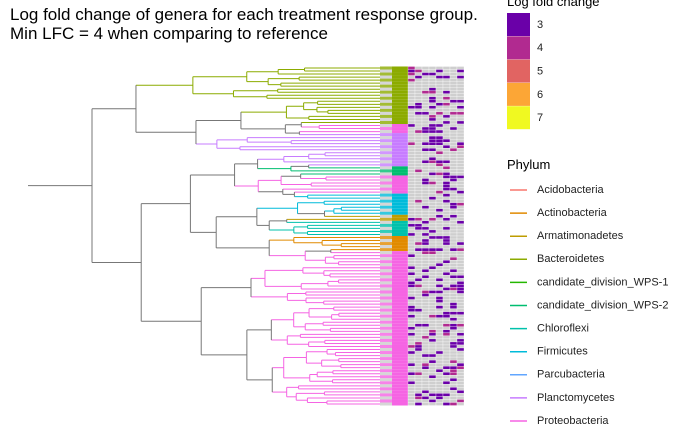  What do you see at coordinates (540, 48) in the screenshot?
I see `legend-label: 4` at bounding box center [540, 48].